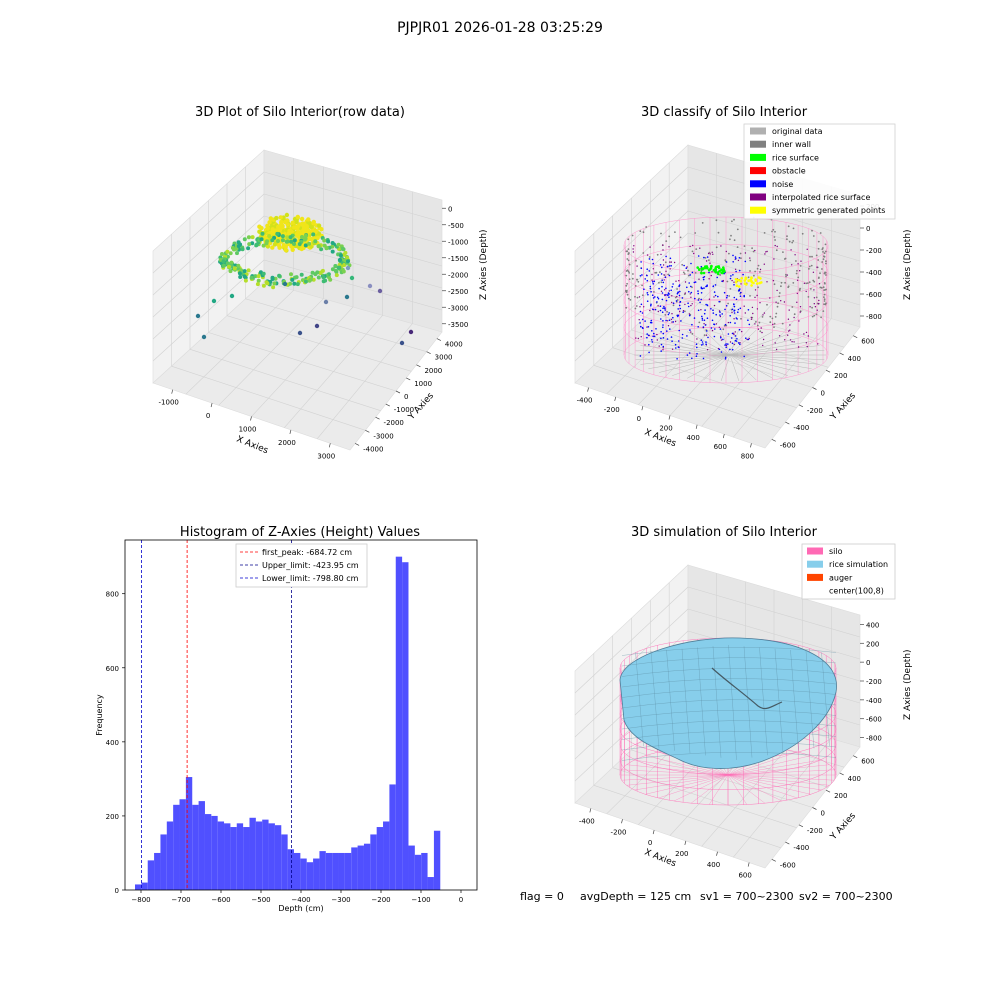 The width and height of the screenshot is (1000, 1000). Describe the element at coordinates (840, 376) in the screenshot. I see `y-tick-label: 200` at that location.